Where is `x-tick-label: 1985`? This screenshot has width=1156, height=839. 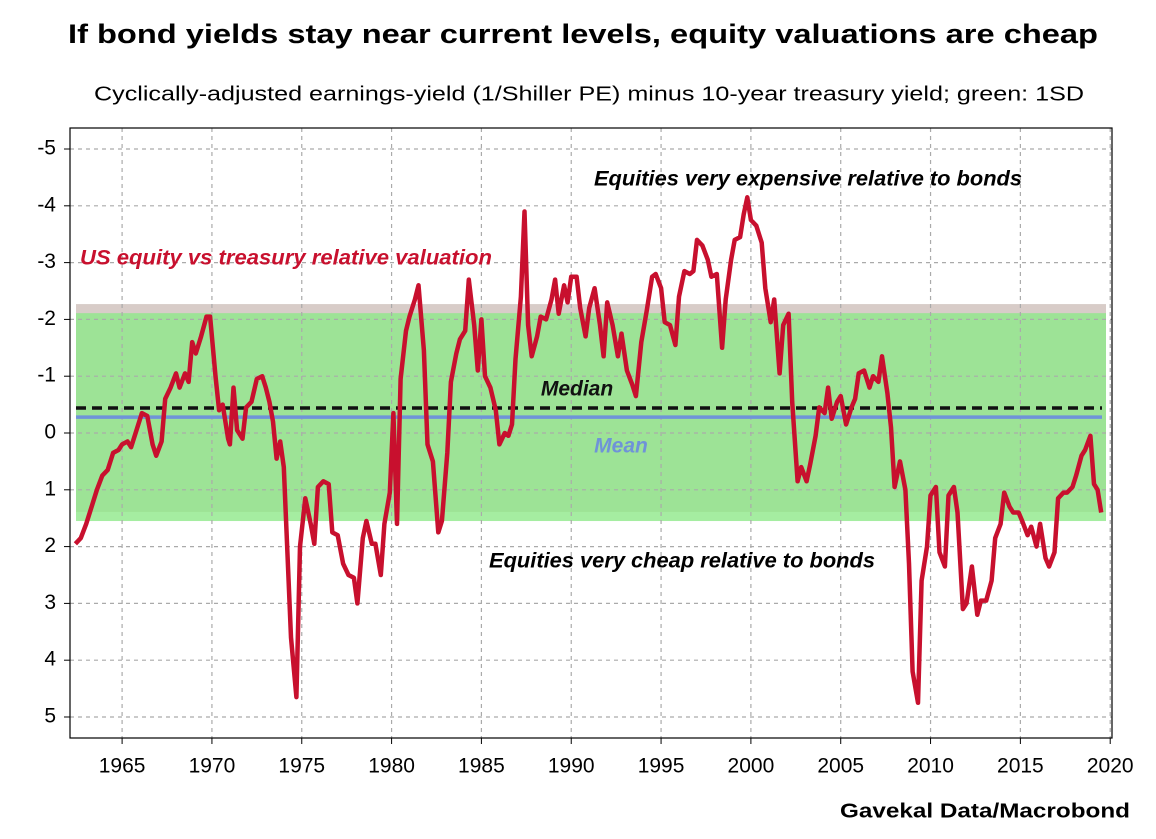
x-tick-label: 1985 is located at coordinates (481, 766).